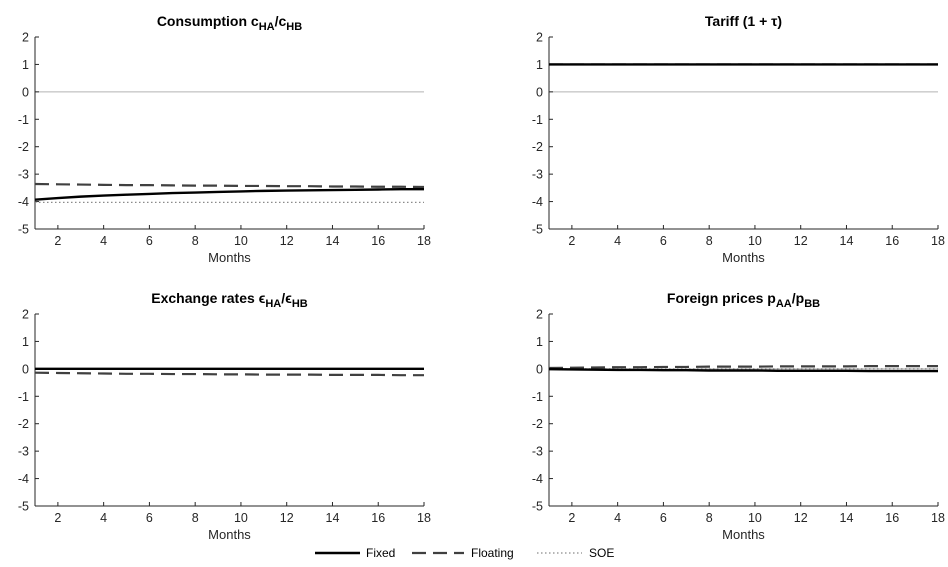  Describe the element at coordinates (286, 298) in the screenshot. I see `title-part: /ϵ` at that location.